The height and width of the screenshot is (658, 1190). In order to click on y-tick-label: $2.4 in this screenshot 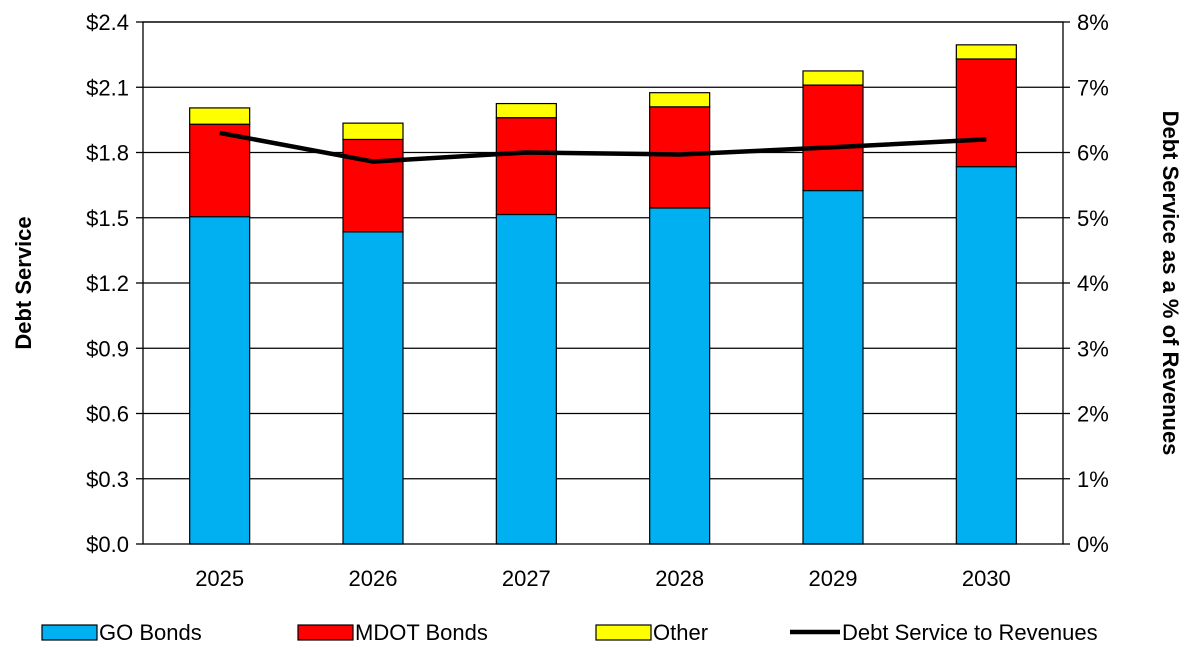, I will do `click(107, 22)`.